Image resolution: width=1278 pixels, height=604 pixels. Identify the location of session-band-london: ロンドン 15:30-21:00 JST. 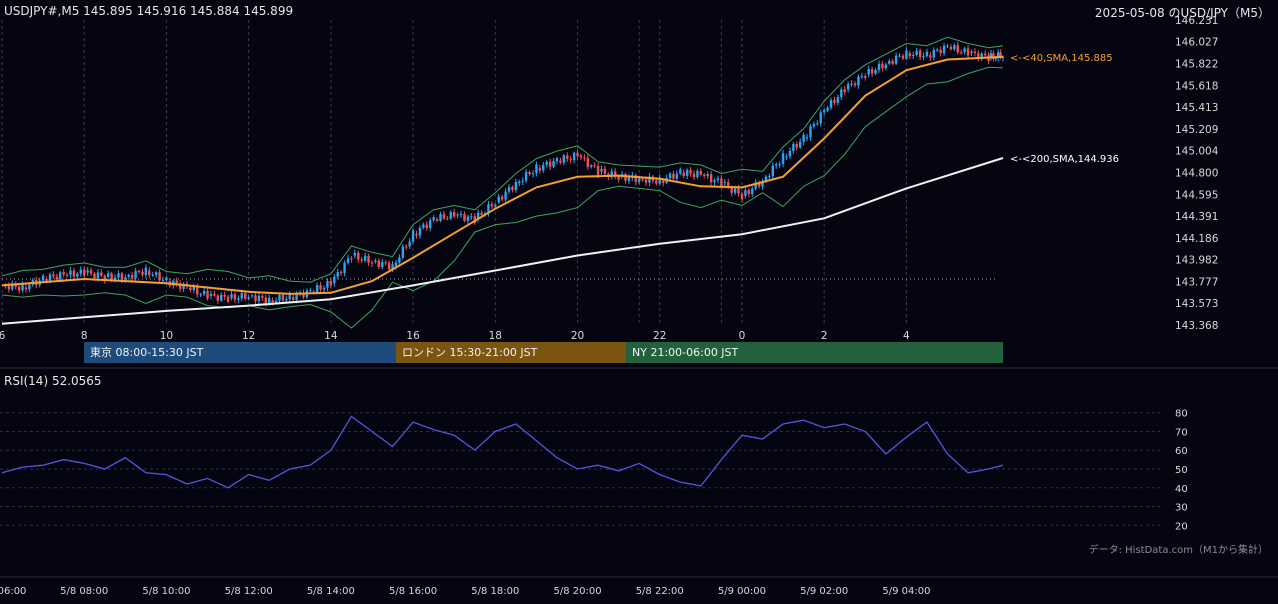
(511, 352).